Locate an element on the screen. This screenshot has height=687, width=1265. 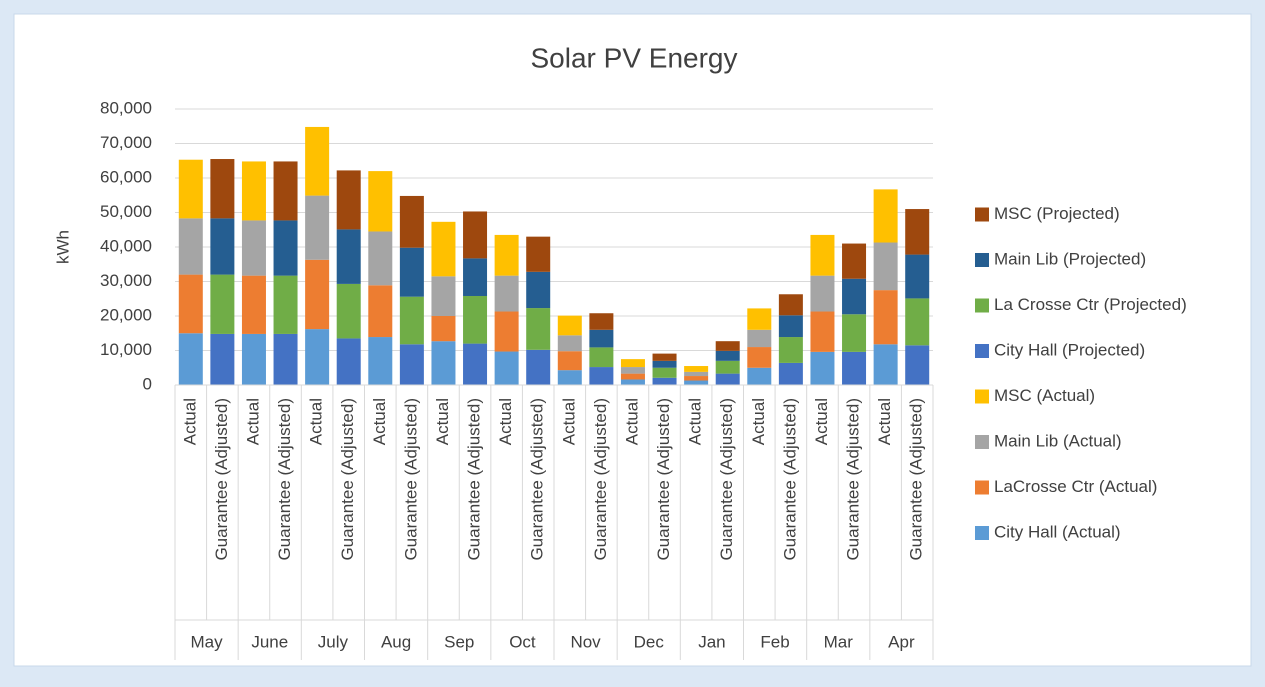
legend-label: La Crosse Ctr (Projected) is located at coordinates (1090, 304).